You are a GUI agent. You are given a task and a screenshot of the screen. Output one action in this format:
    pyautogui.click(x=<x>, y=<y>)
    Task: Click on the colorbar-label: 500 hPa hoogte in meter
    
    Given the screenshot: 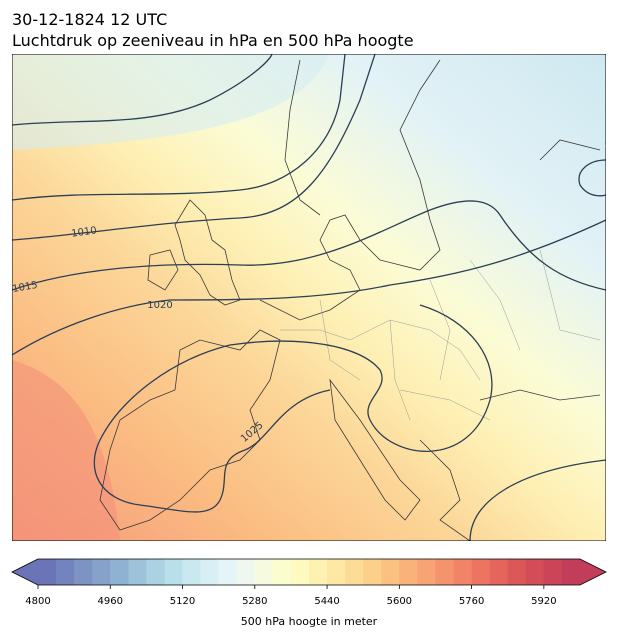 What is the action you would take?
    pyautogui.click(x=309, y=621)
    